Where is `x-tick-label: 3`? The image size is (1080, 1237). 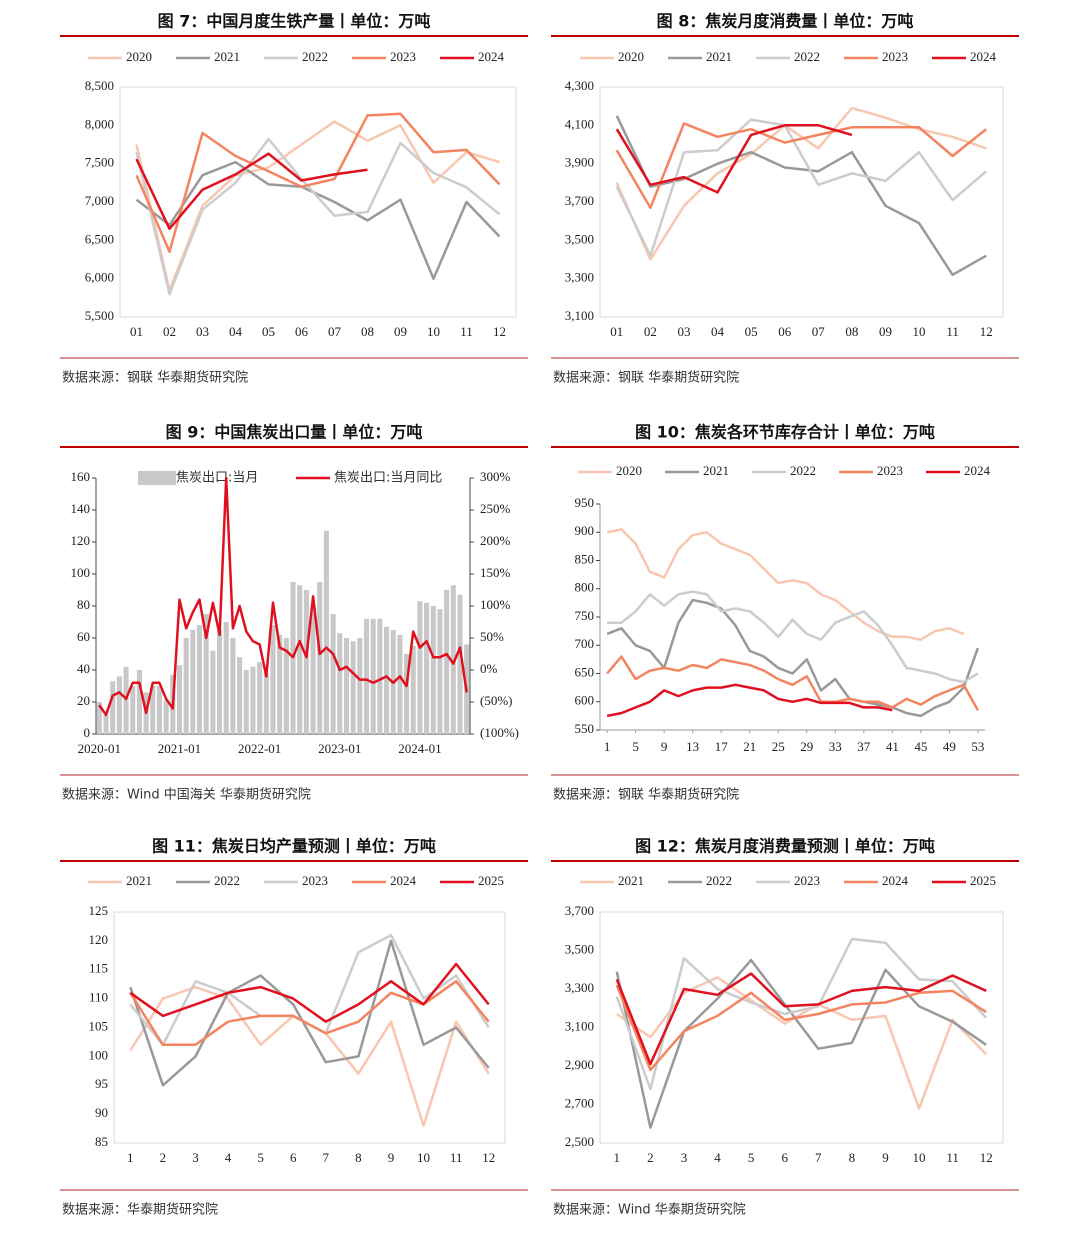
x-tick-label: 3 is located at coordinates (684, 1157).